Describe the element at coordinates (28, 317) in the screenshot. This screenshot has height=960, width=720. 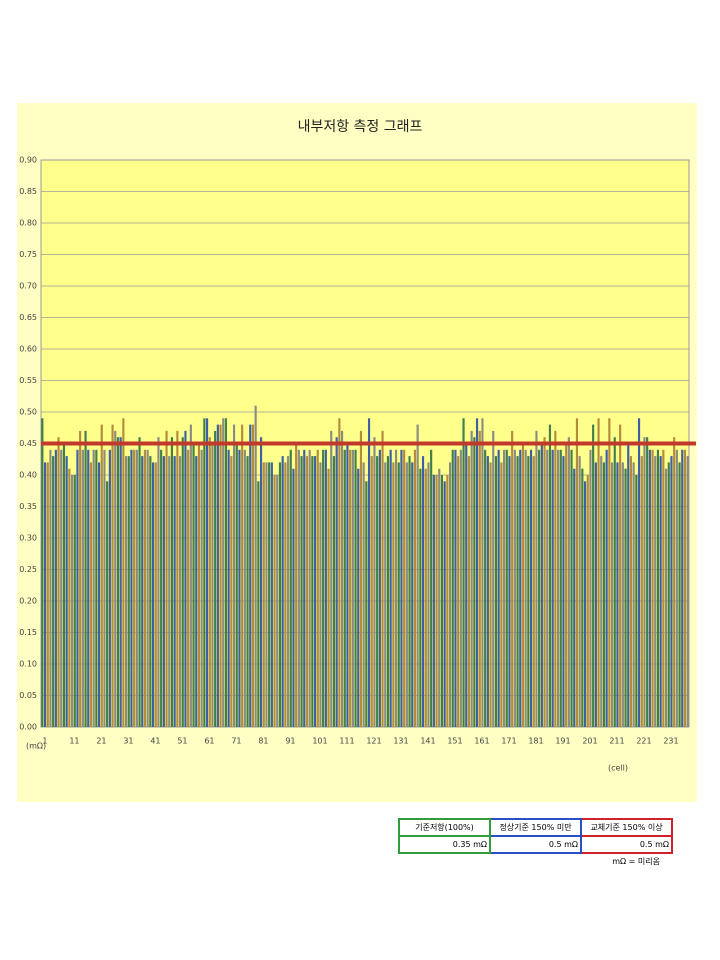
I see `y-tick-label: 0.65` at that location.